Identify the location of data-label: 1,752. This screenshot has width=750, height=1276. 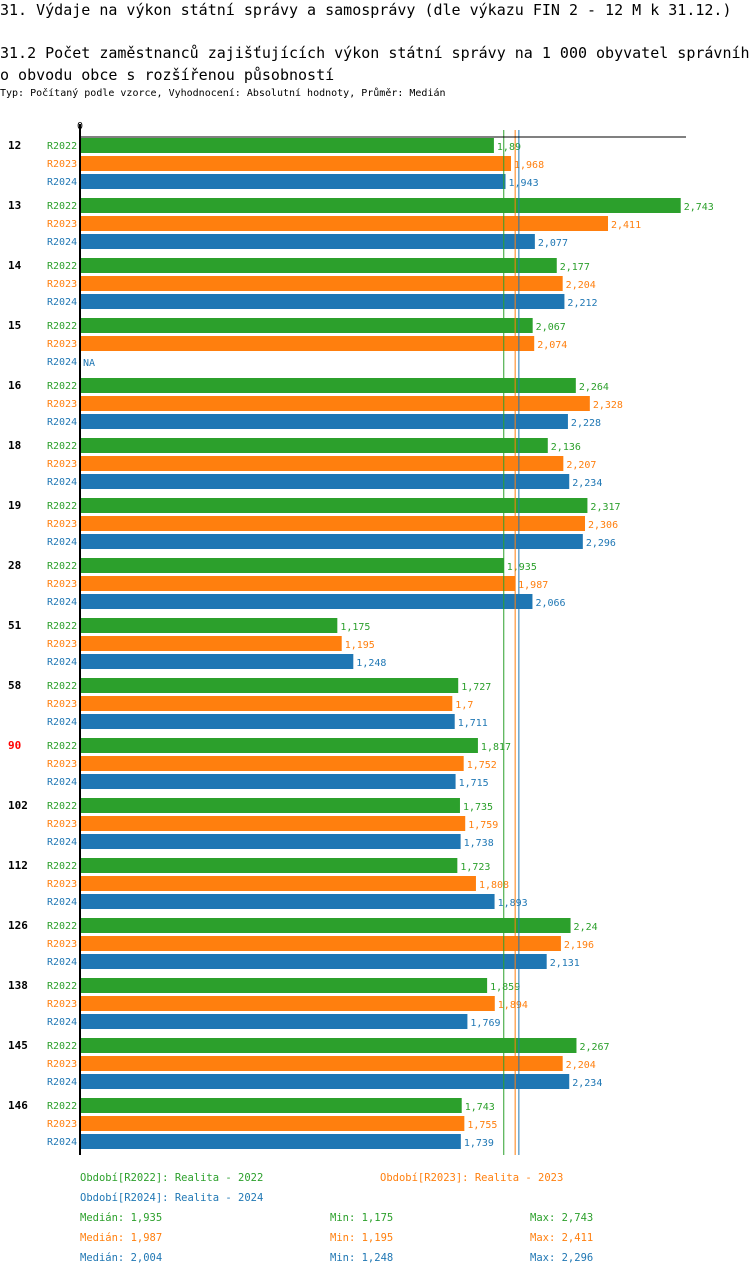
(482, 765).